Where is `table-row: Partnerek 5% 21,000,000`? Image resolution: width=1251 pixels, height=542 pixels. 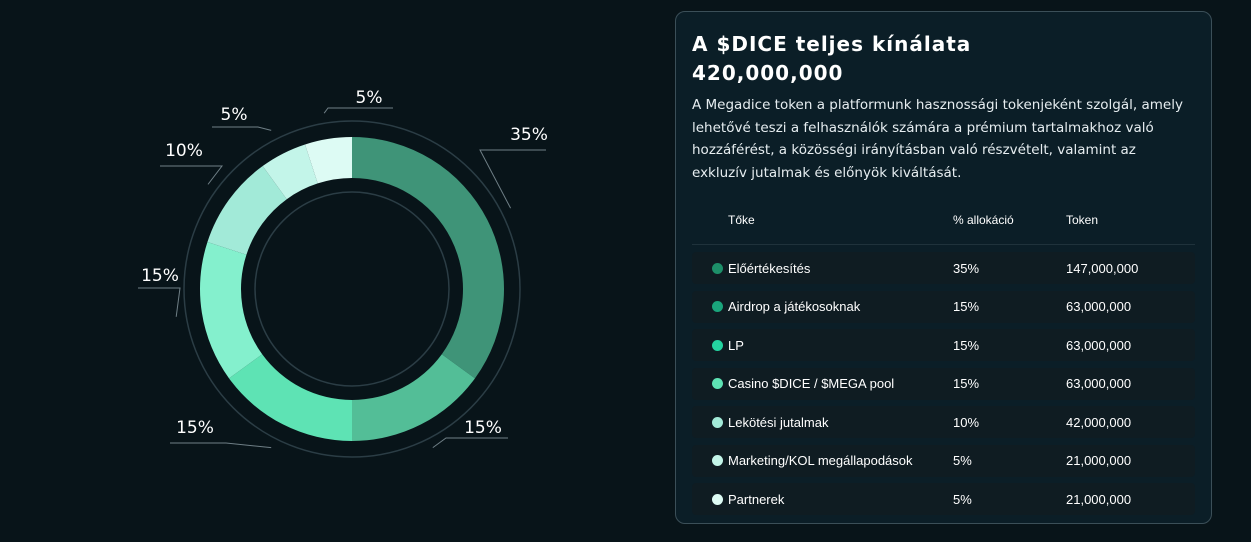
table-row: Partnerek 5% 21,000,000 is located at coordinates (943, 499).